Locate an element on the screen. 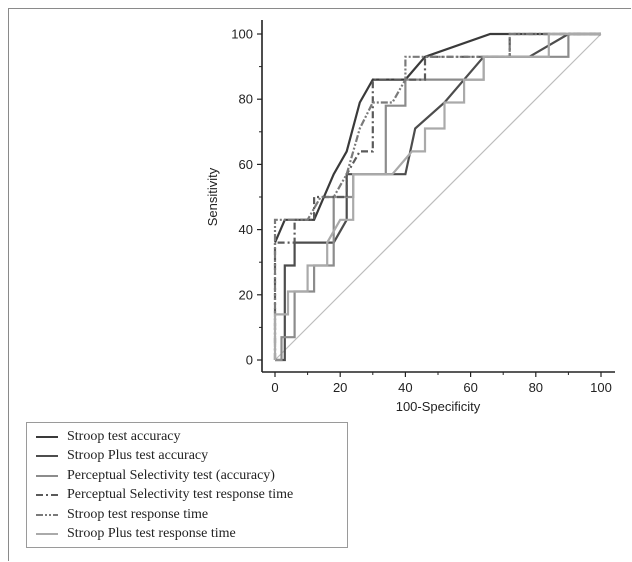 Image resolution: width=632 pixels, height=562 pixels. x-tick-label: 100 is located at coordinates (601, 387).